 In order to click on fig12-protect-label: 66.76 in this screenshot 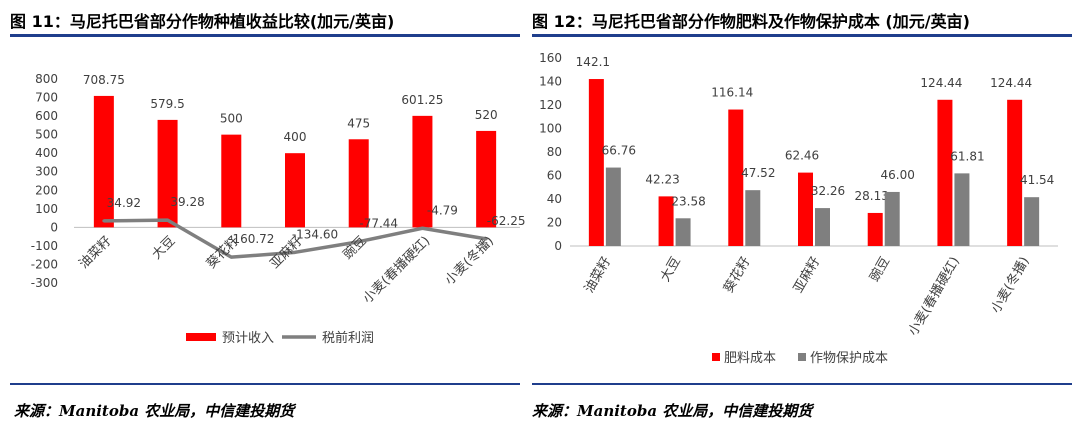, I will do `click(619, 151)`.